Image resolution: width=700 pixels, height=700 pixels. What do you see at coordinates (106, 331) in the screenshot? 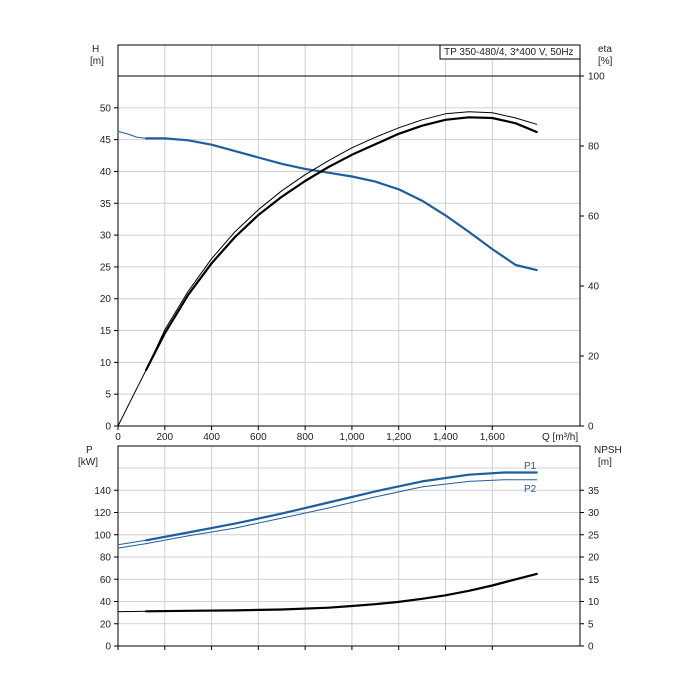
I see `left-tick-label: 15` at bounding box center [106, 331].